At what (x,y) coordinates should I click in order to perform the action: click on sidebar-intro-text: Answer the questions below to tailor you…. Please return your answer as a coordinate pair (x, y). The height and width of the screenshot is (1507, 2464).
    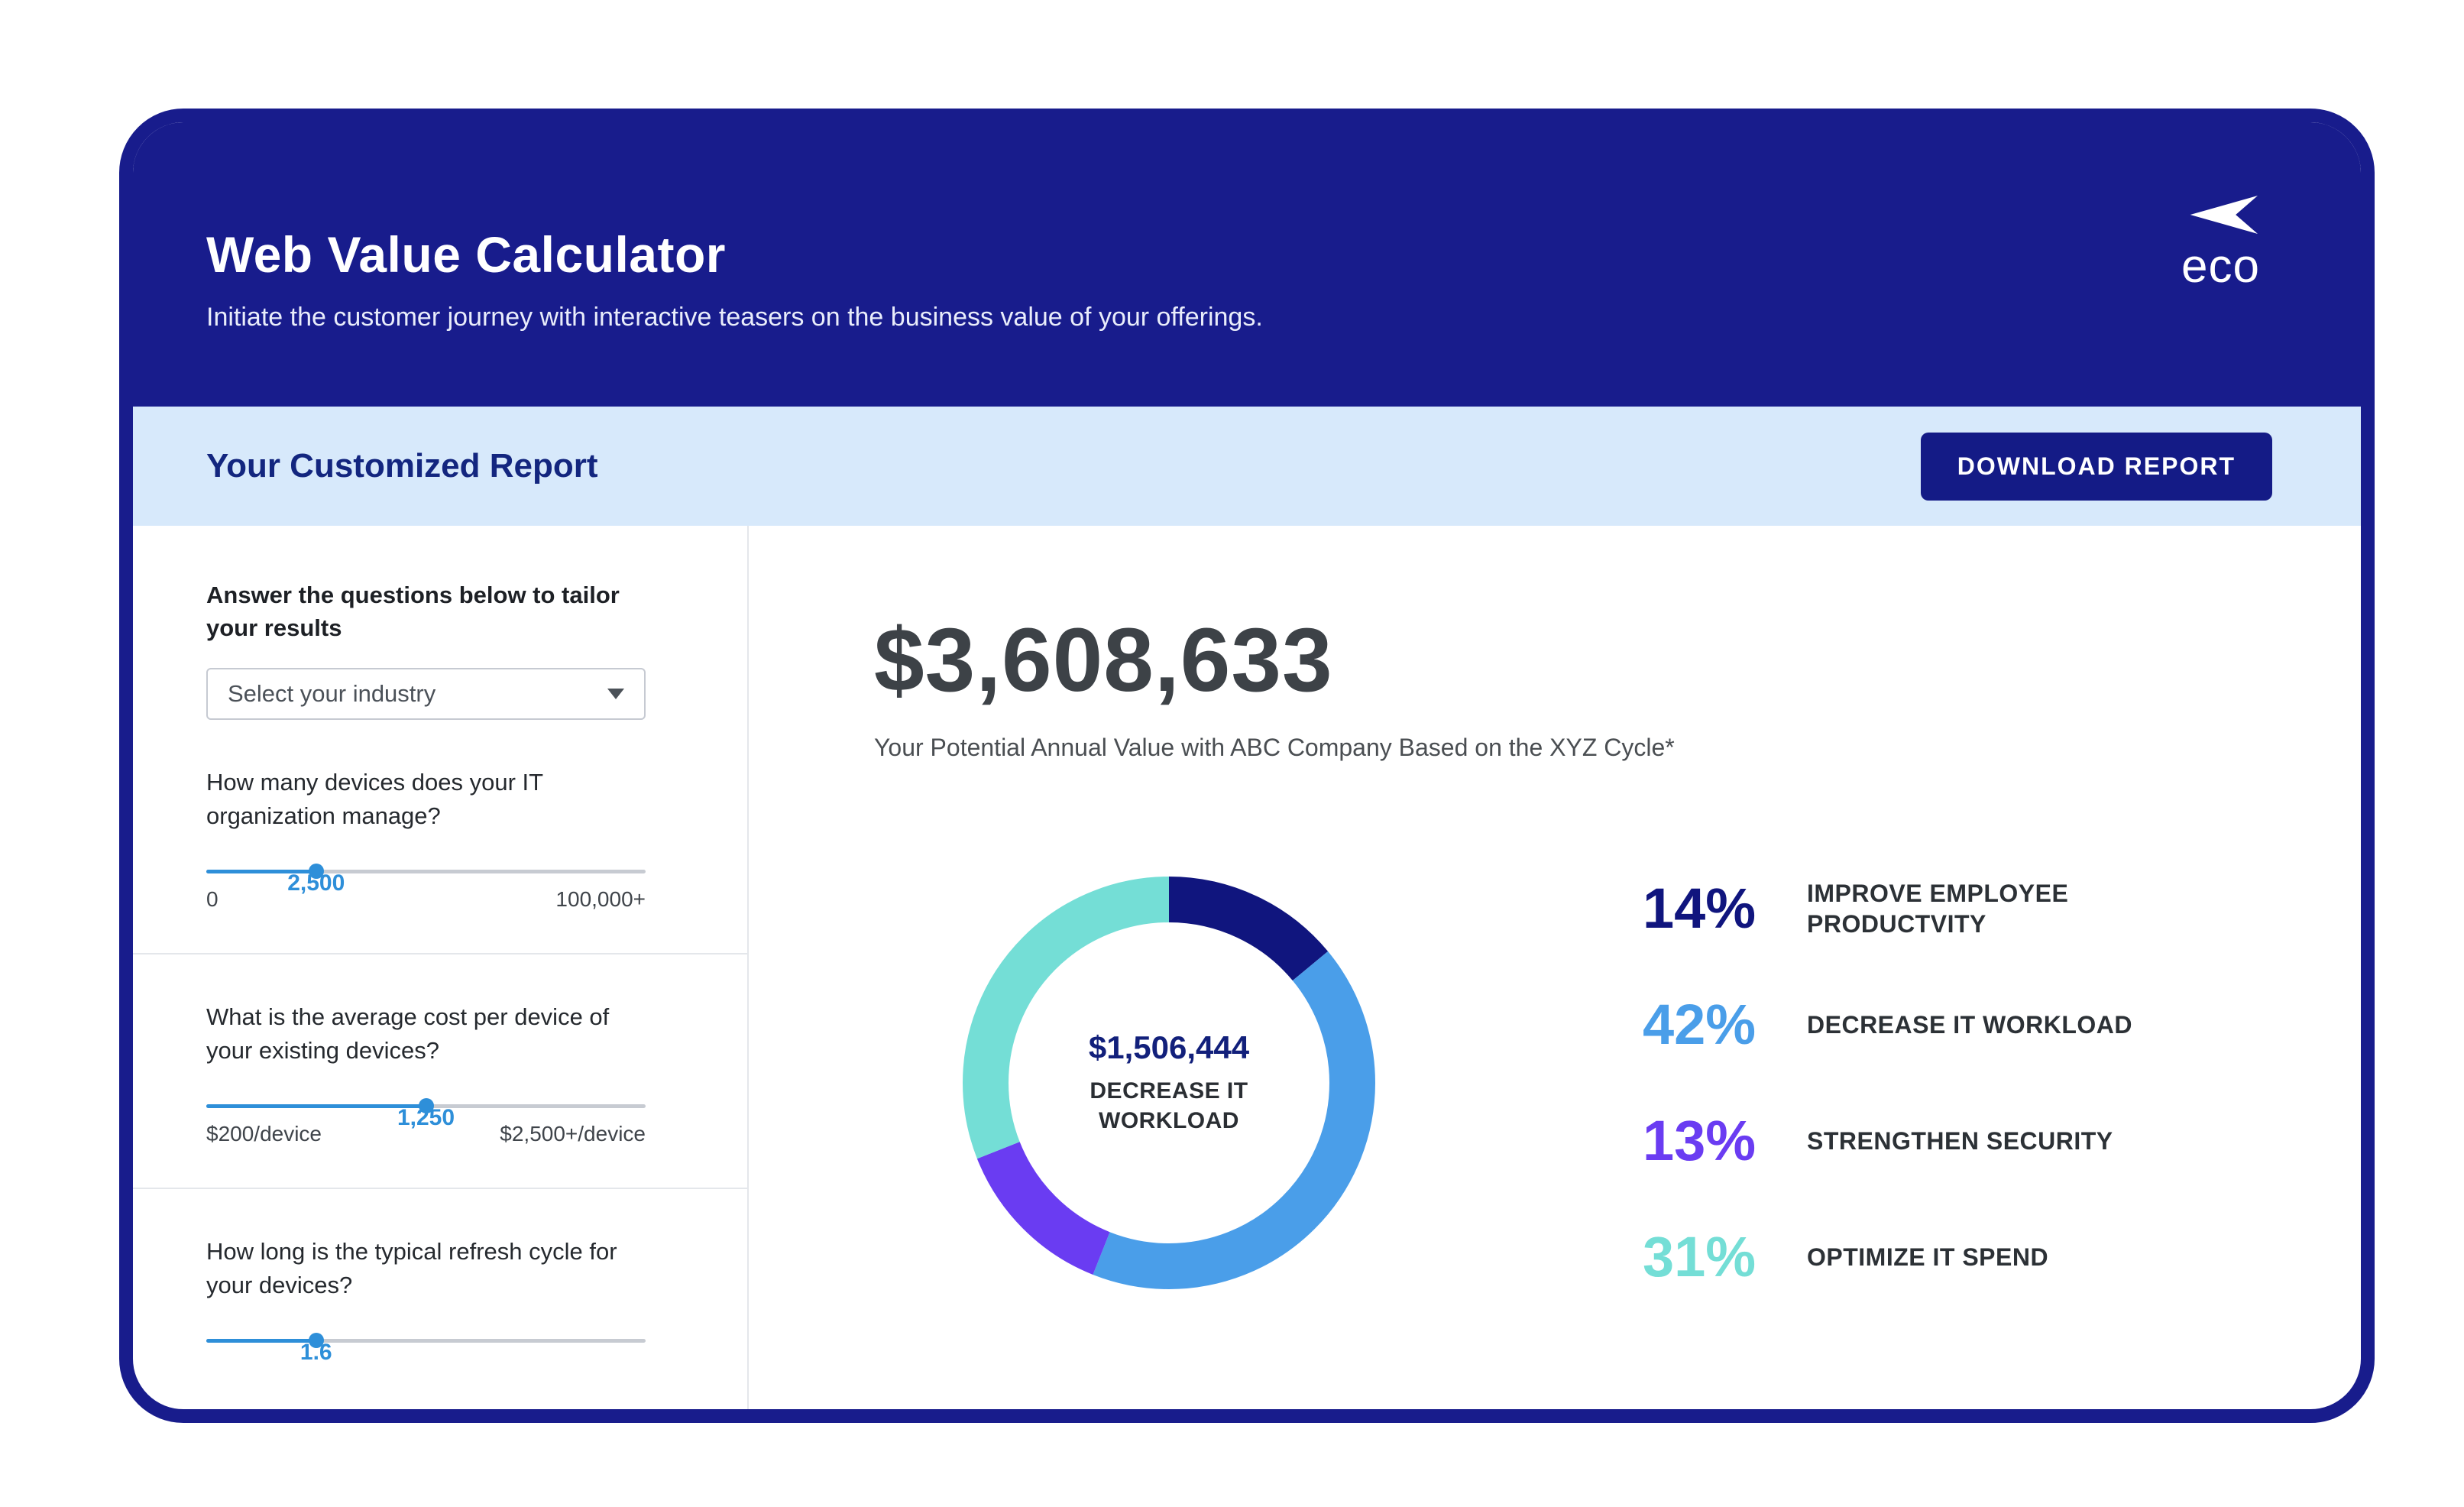
    Looking at the image, I should click on (413, 611).